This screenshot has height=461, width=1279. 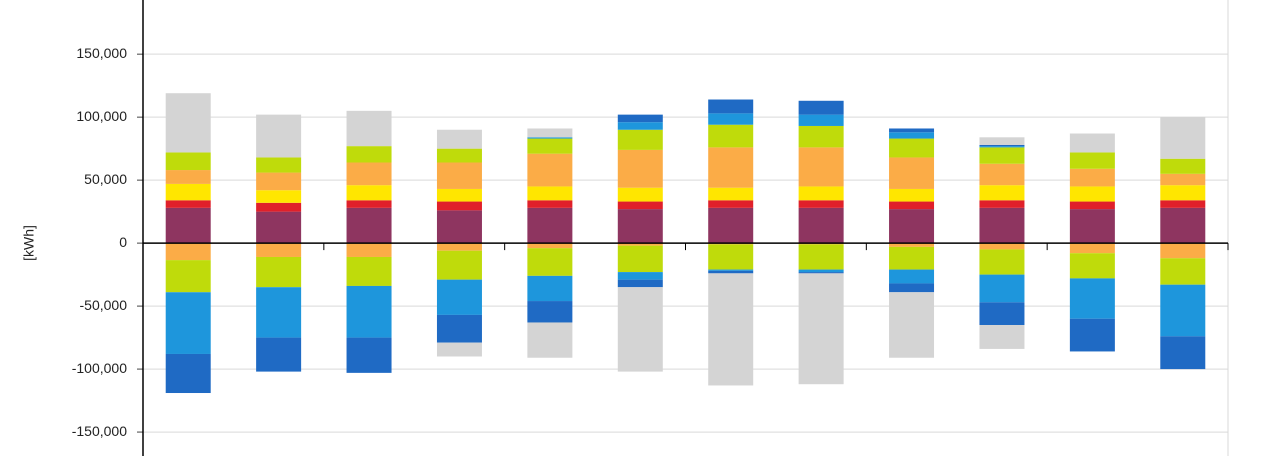 What do you see at coordinates (99, 431) in the screenshot?
I see `y-tick-label: -150,000` at bounding box center [99, 431].